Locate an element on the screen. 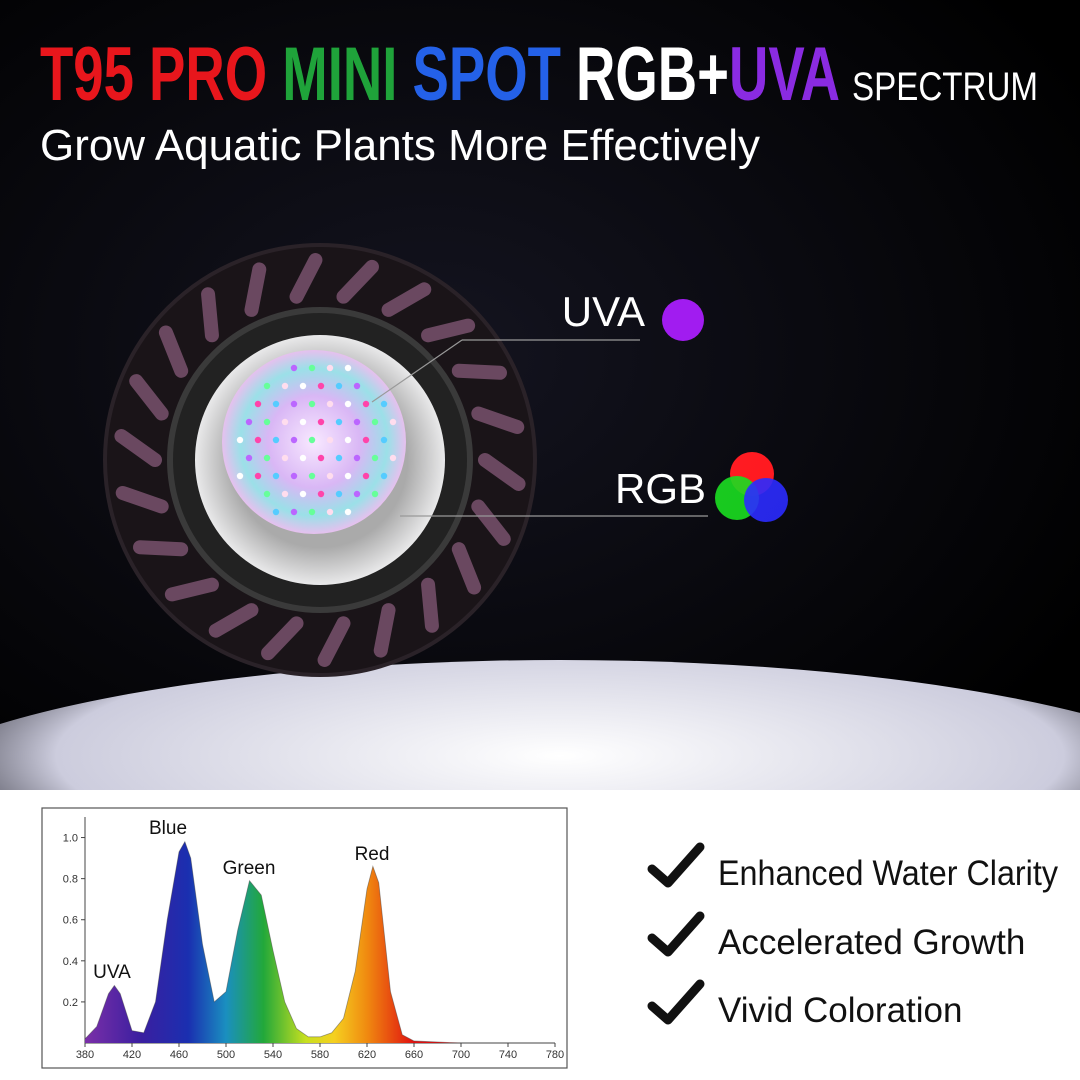  feature-text: Vivid Coloration is located at coordinates (840, 1010).